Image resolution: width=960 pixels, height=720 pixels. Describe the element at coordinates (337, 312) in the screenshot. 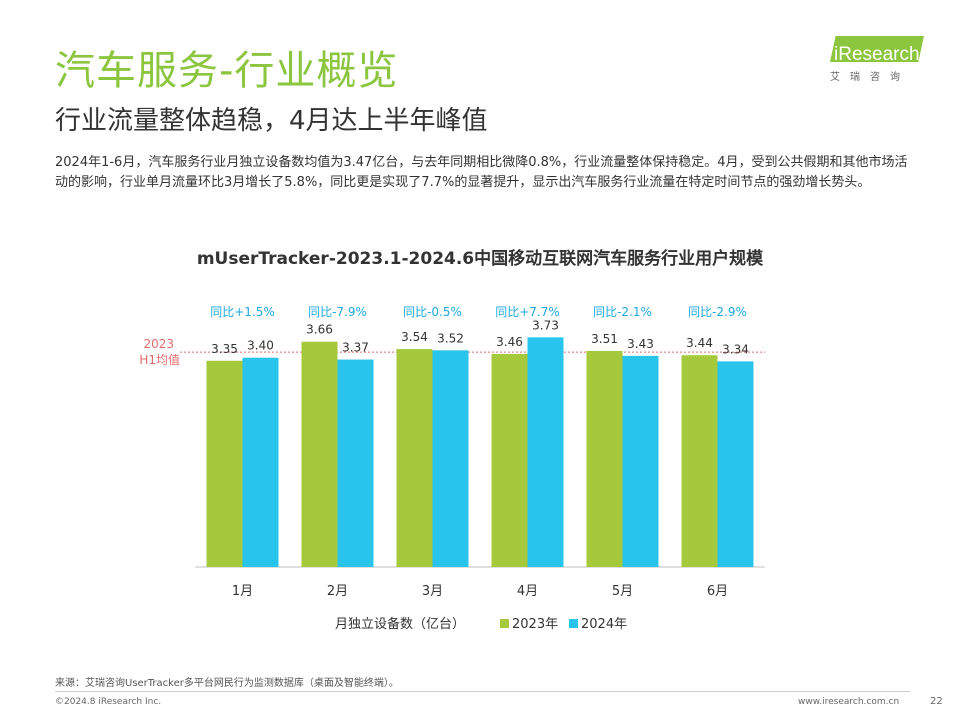

I see `yoy-annotation-2: 同比-7.9%` at that location.